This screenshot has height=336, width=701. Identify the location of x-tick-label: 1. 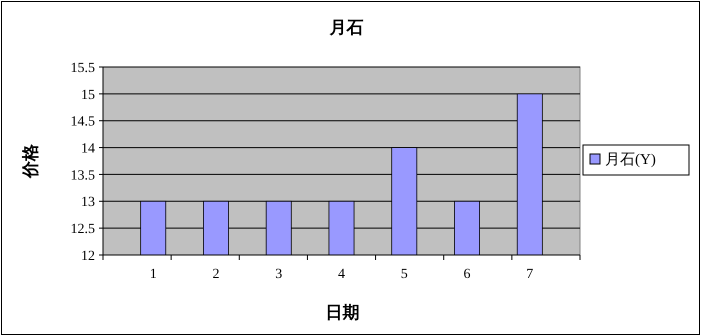
(153, 274).